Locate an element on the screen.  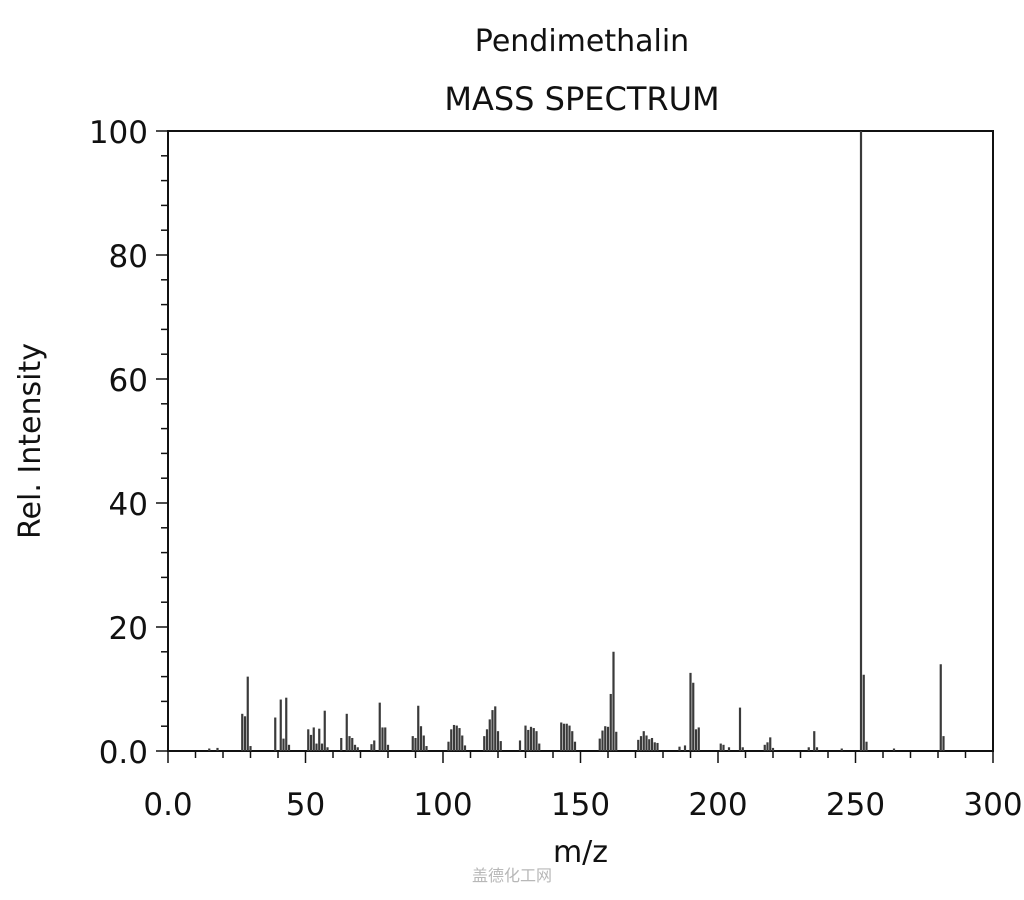
y-tick-label: 80 is located at coordinates (128, 257).